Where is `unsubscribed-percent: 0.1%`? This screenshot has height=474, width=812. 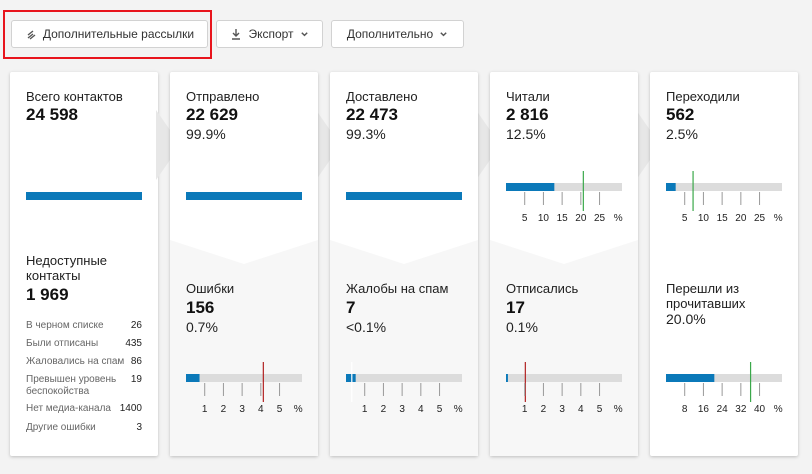 unsubscribed-percent: 0.1% is located at coordinates (522, 327).